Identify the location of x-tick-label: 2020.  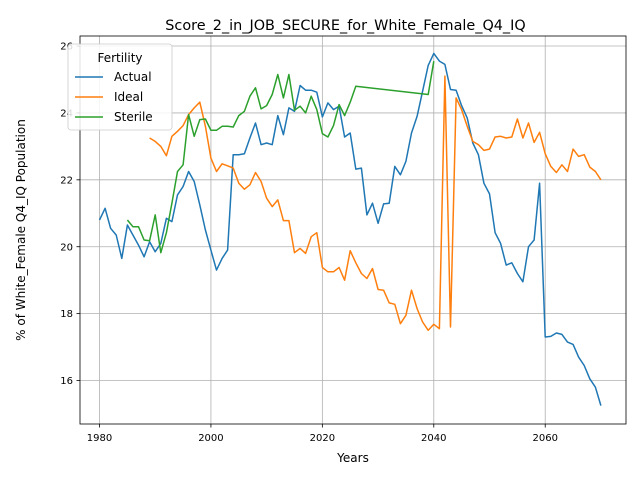
(322, 438).